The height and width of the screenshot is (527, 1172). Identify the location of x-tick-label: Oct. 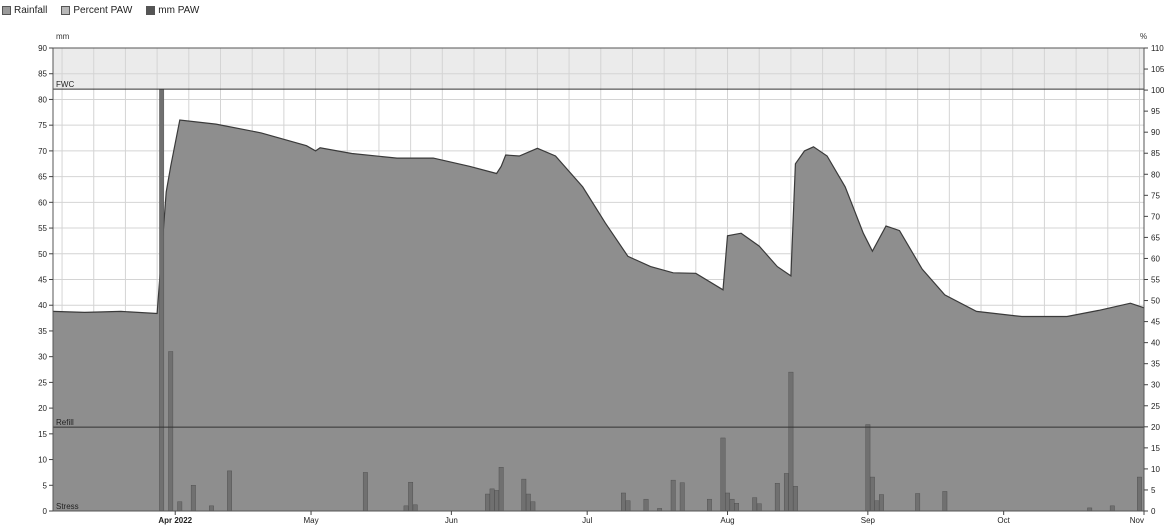
(1003, 520).